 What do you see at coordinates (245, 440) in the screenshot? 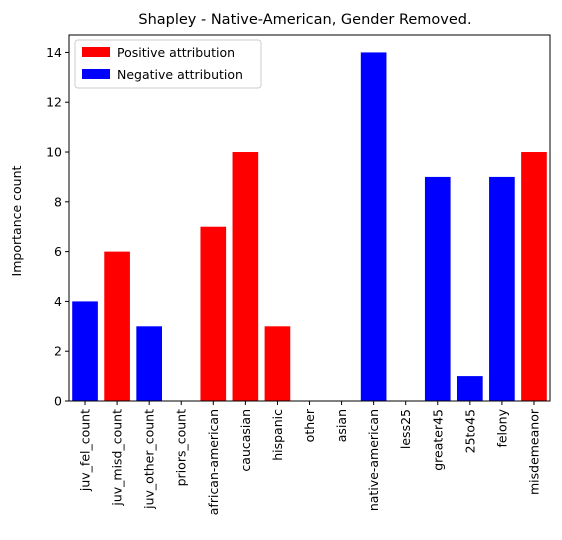
I see `x-tick-label-caucasian: caucasian` at bounding box center [245, 440].